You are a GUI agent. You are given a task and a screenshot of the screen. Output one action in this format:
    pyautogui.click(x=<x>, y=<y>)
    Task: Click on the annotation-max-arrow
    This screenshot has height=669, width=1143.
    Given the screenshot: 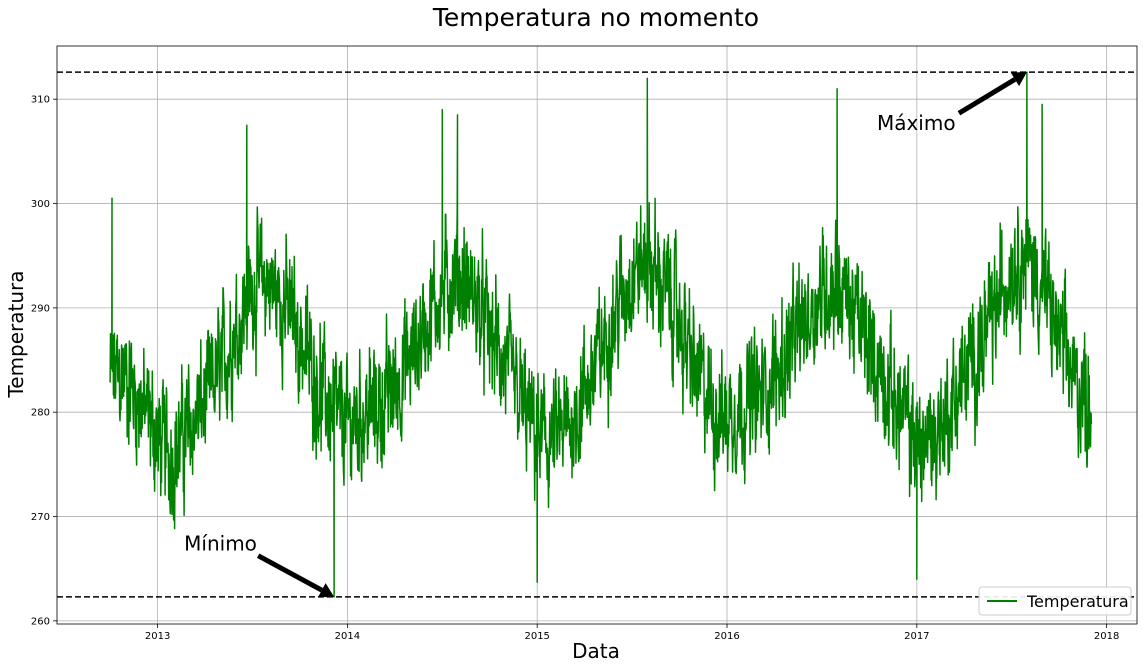 What is the action you would take?
    pyautogui.click(x=987, y=96)
    